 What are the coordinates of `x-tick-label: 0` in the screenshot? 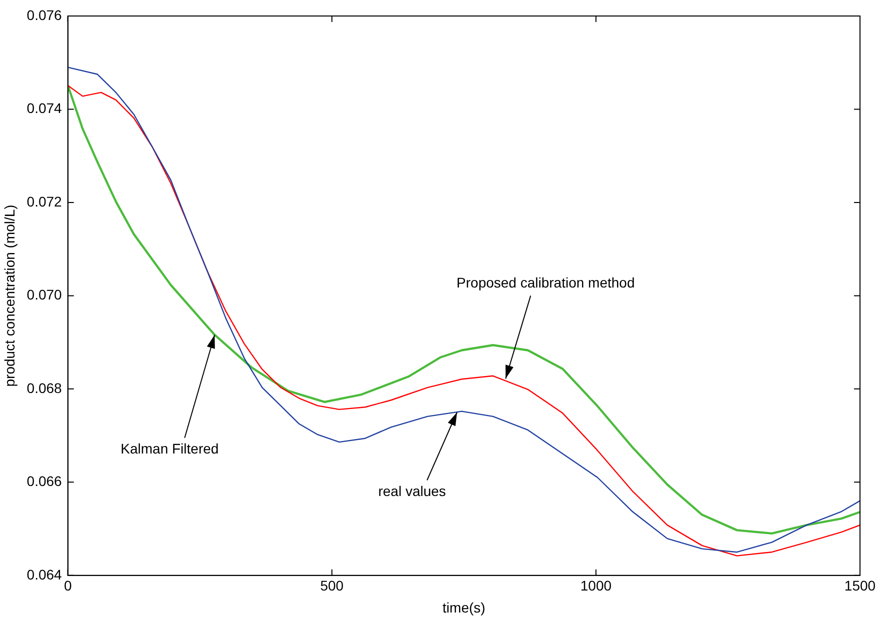 It's located at (68, 586).